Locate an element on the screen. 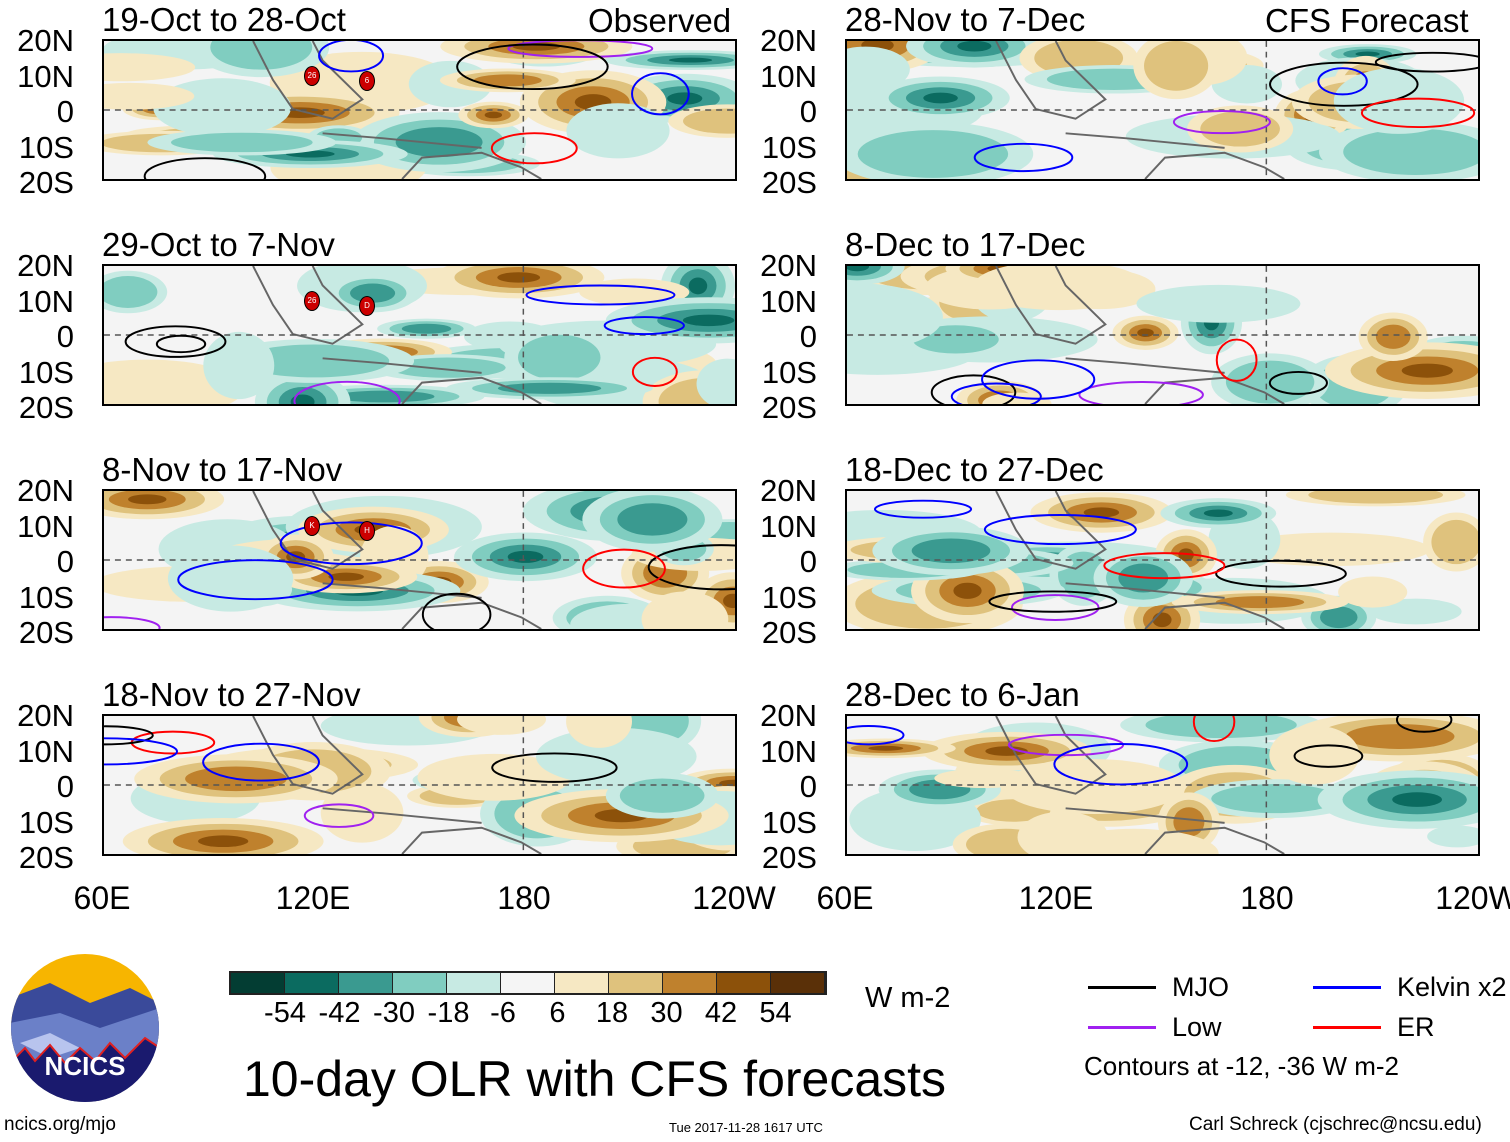 This screenshot has width=1510, height=1142. ncics-logo: NCICS is located at coordinates (85, 1028).